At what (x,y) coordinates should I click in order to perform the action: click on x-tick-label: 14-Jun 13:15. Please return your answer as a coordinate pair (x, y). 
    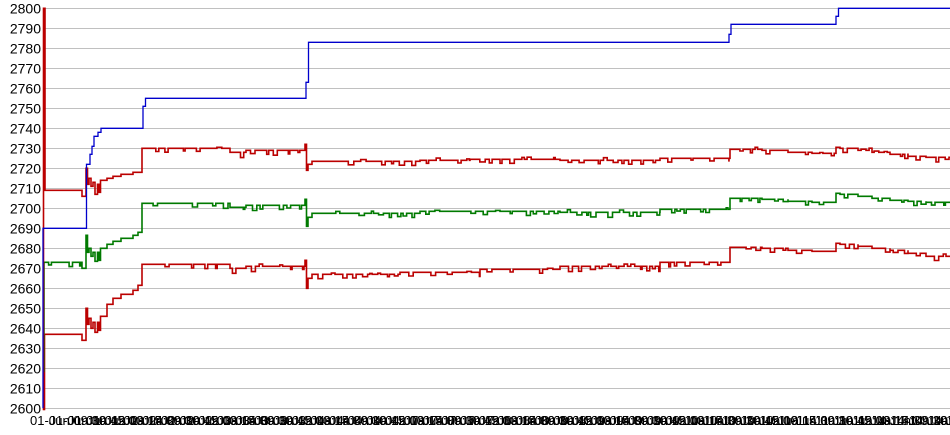
    Looking at the image, I should click on (938, 420).